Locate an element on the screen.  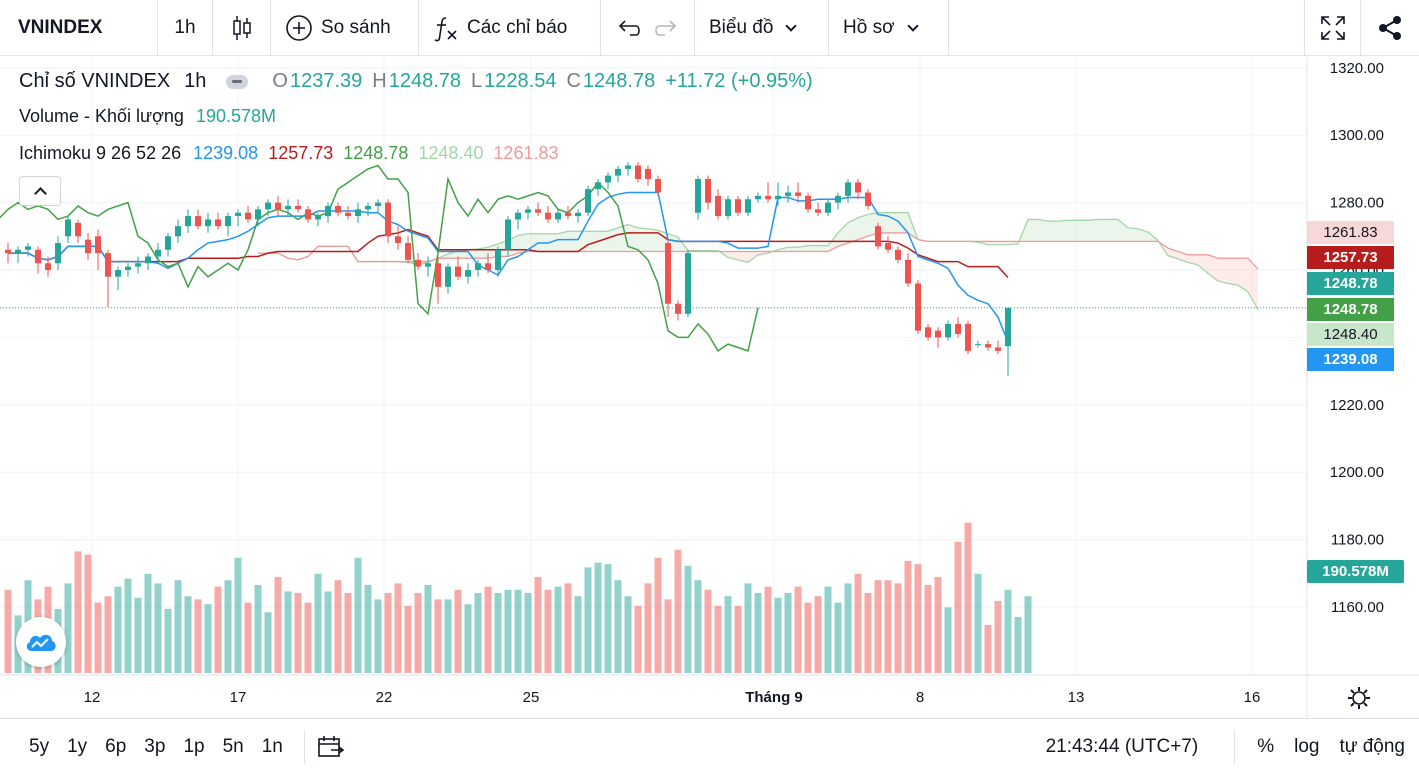
open-value: 1237.39 is located at coordinates (326, 81).